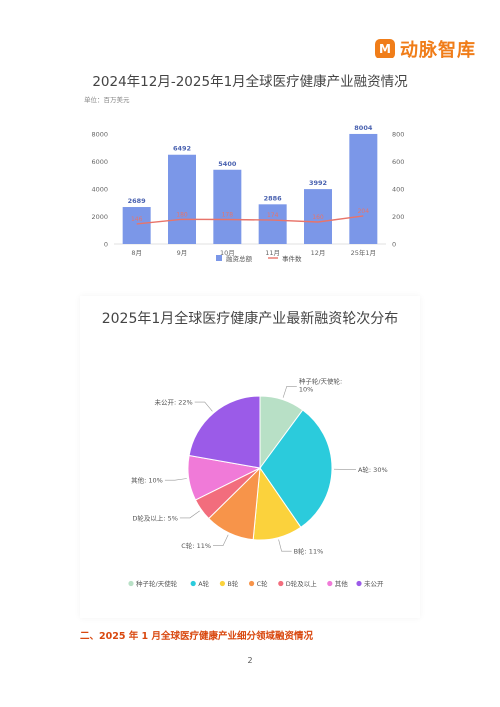  Describe the element at coordinates (438, 50) in the screenshot. I see `brand-name: 动脉智库` at that location.